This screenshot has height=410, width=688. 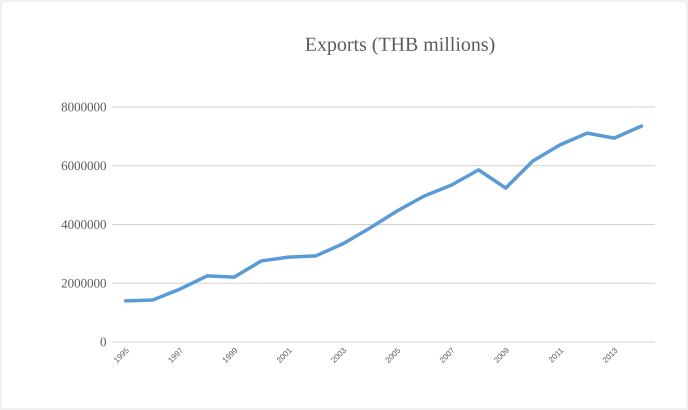 I want to click on y-tick-label: 2000000, so click(x=84, y=283).